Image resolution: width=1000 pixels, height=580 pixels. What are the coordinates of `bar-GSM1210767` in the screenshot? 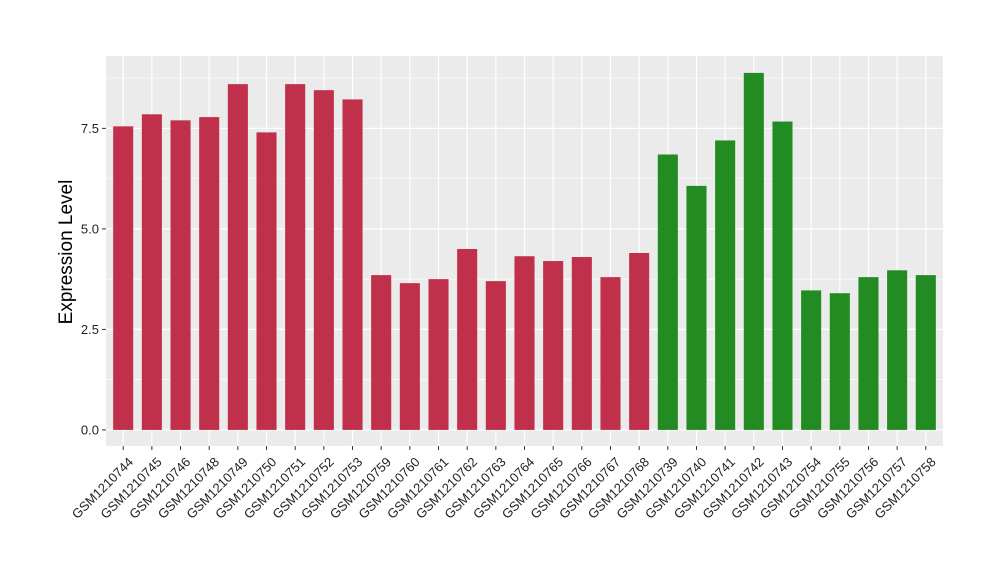 It's located at (610, 353).